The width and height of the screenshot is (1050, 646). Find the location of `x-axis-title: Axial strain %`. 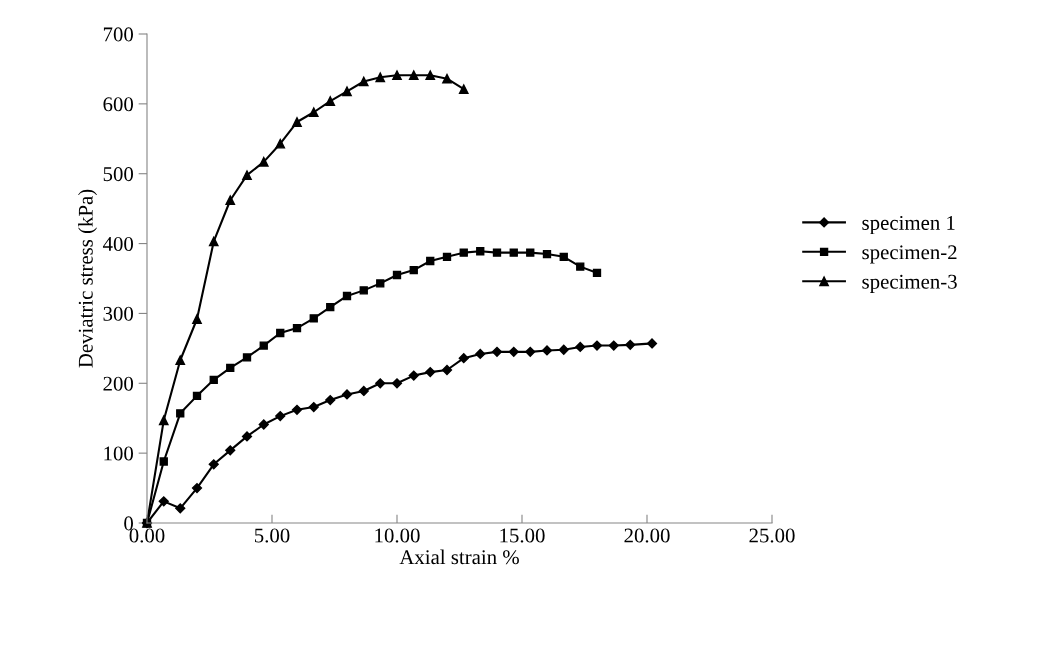

x-axis-title: Axial strain % is located at coordinates (459, 557).